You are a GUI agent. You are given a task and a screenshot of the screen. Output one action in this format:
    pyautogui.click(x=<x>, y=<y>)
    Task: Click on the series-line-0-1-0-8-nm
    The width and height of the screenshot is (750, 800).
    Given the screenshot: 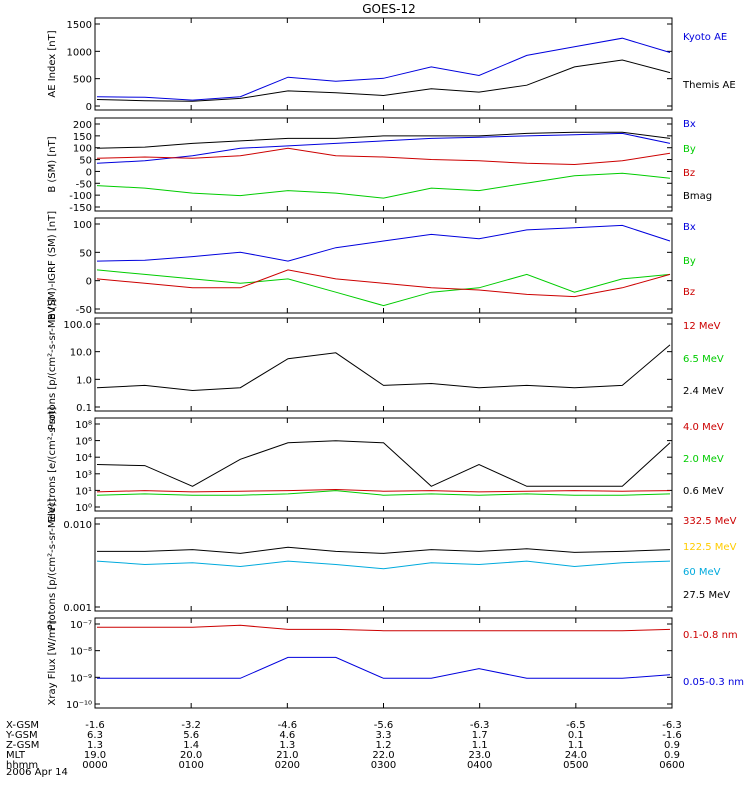 What is the action you would take?
    pyautogui.click(x=384, y=628)
    